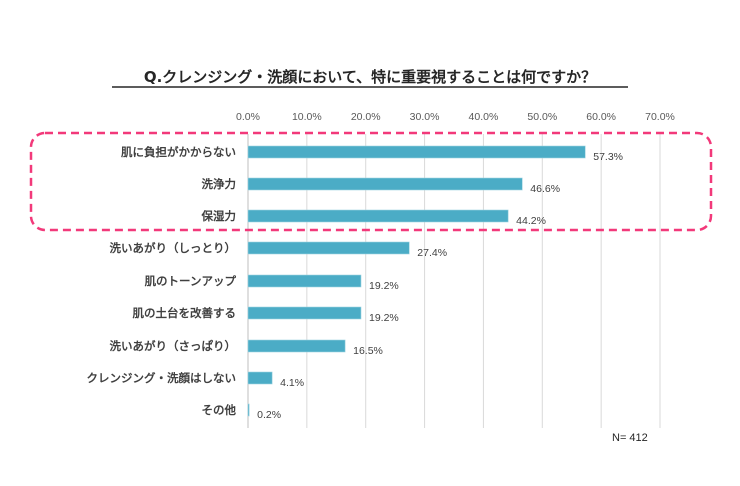 The height and width of the screenshot is (486, 740). I want to click on value-label: 44.2%, so click(531, 221).